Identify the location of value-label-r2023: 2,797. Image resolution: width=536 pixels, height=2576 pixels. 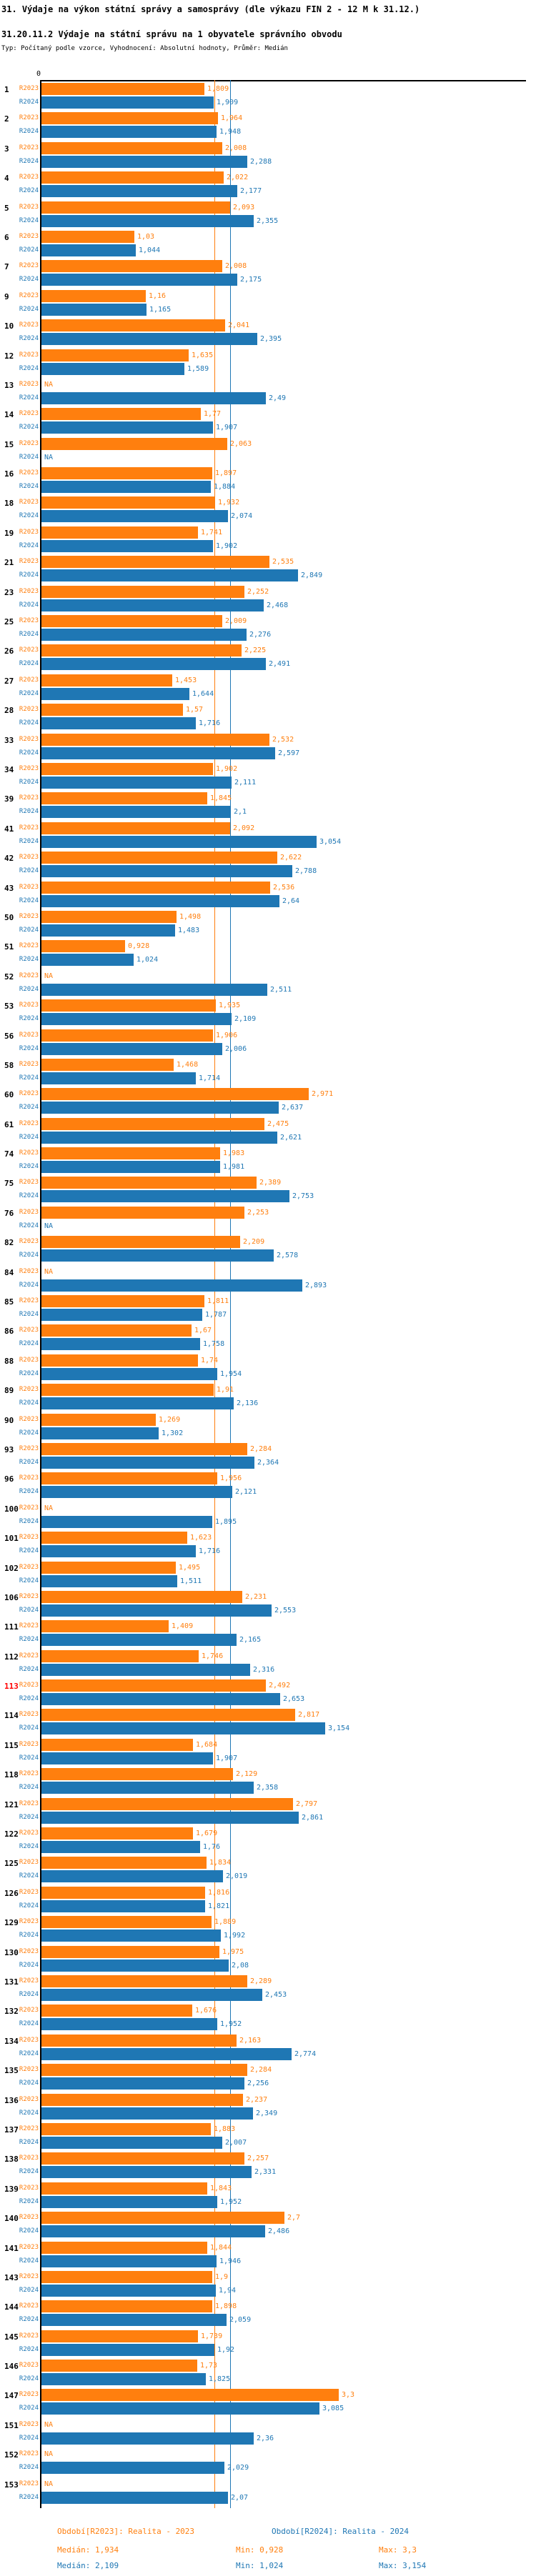
(307, 1804).